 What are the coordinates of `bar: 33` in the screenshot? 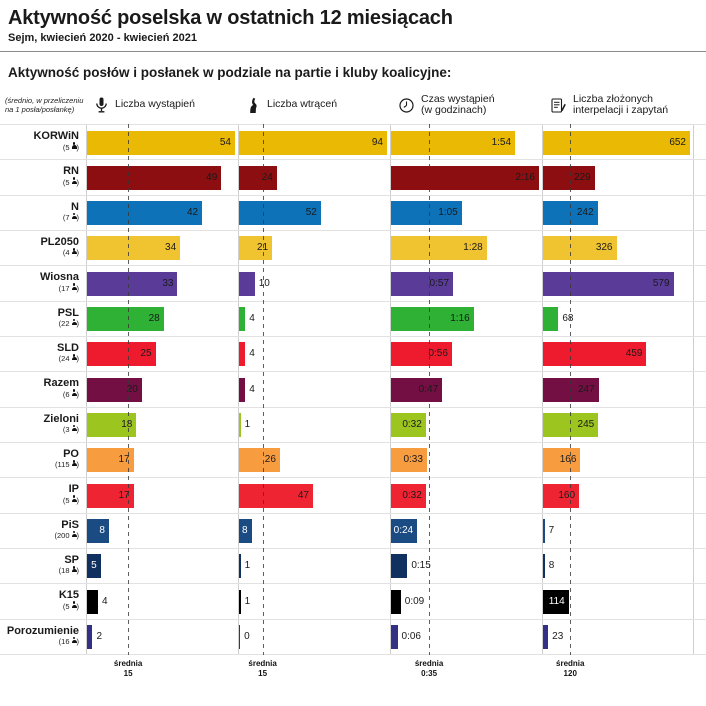 It's located at (132, 283).